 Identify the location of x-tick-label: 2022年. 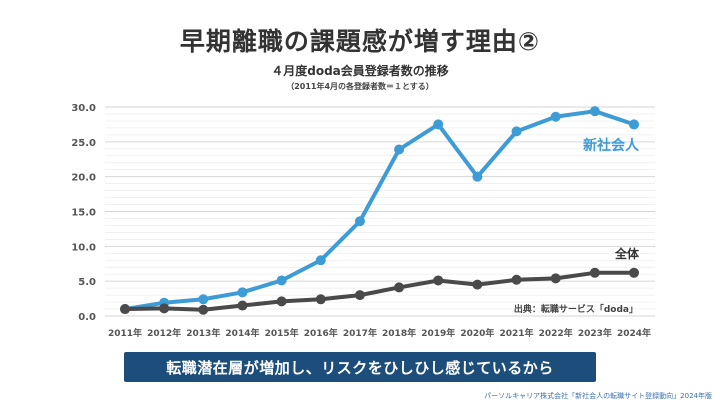
(556, 333).